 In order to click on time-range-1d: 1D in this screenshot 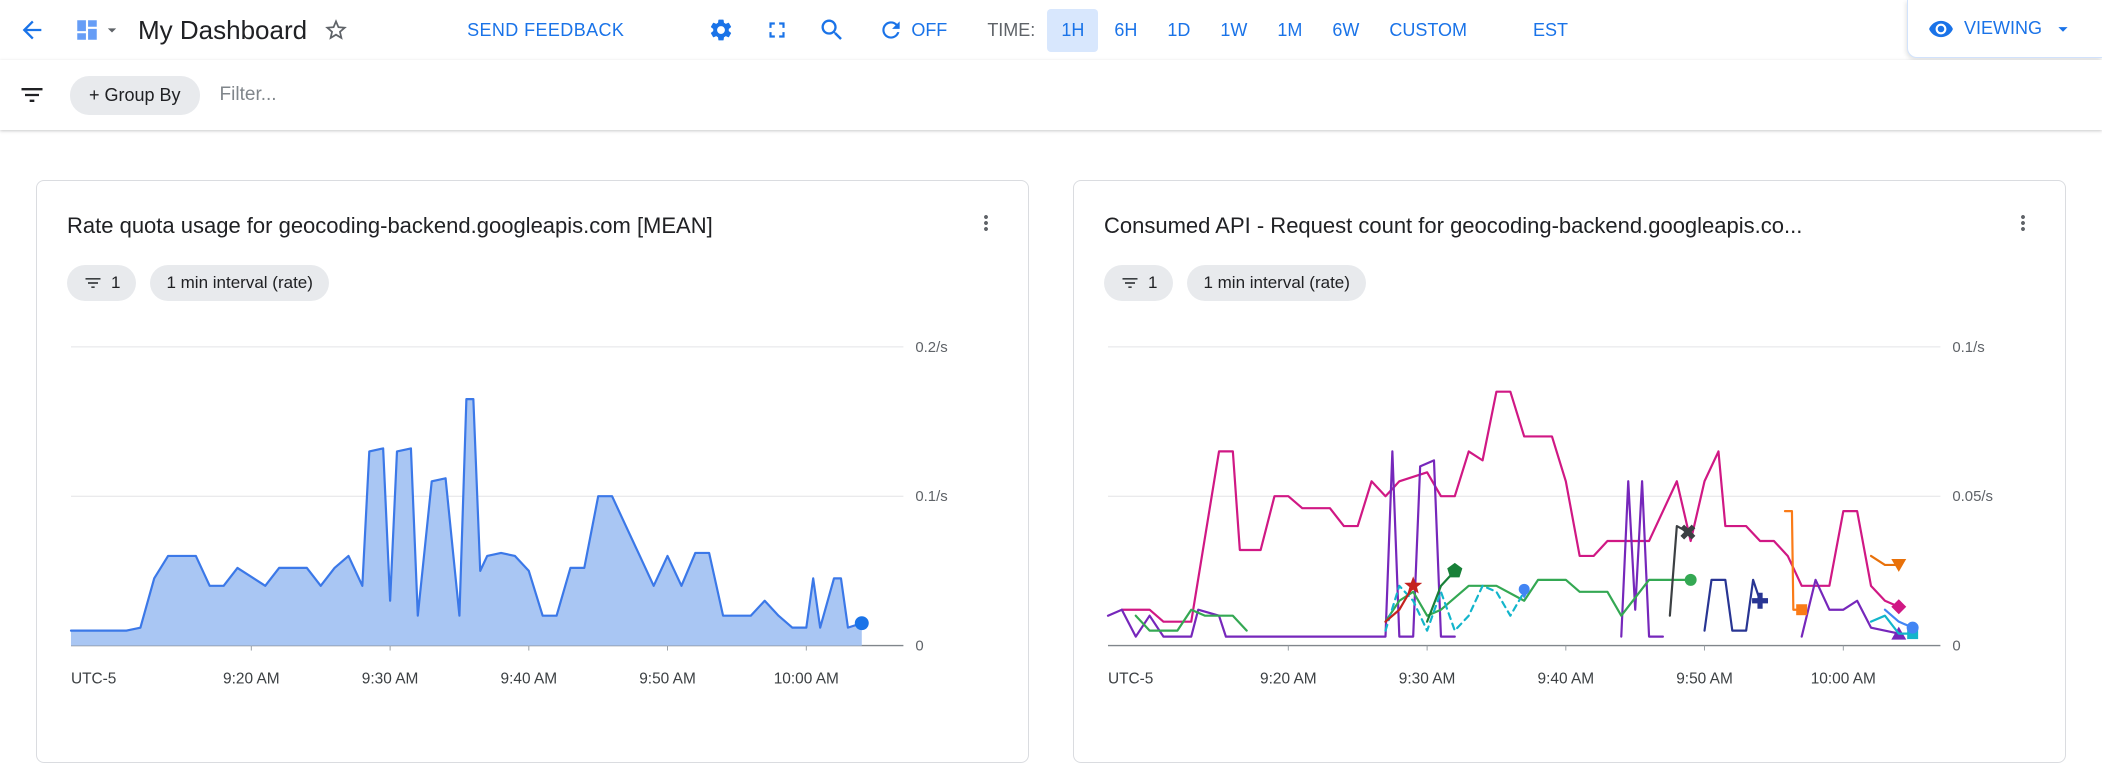, I will do `click(1178, 30)`.